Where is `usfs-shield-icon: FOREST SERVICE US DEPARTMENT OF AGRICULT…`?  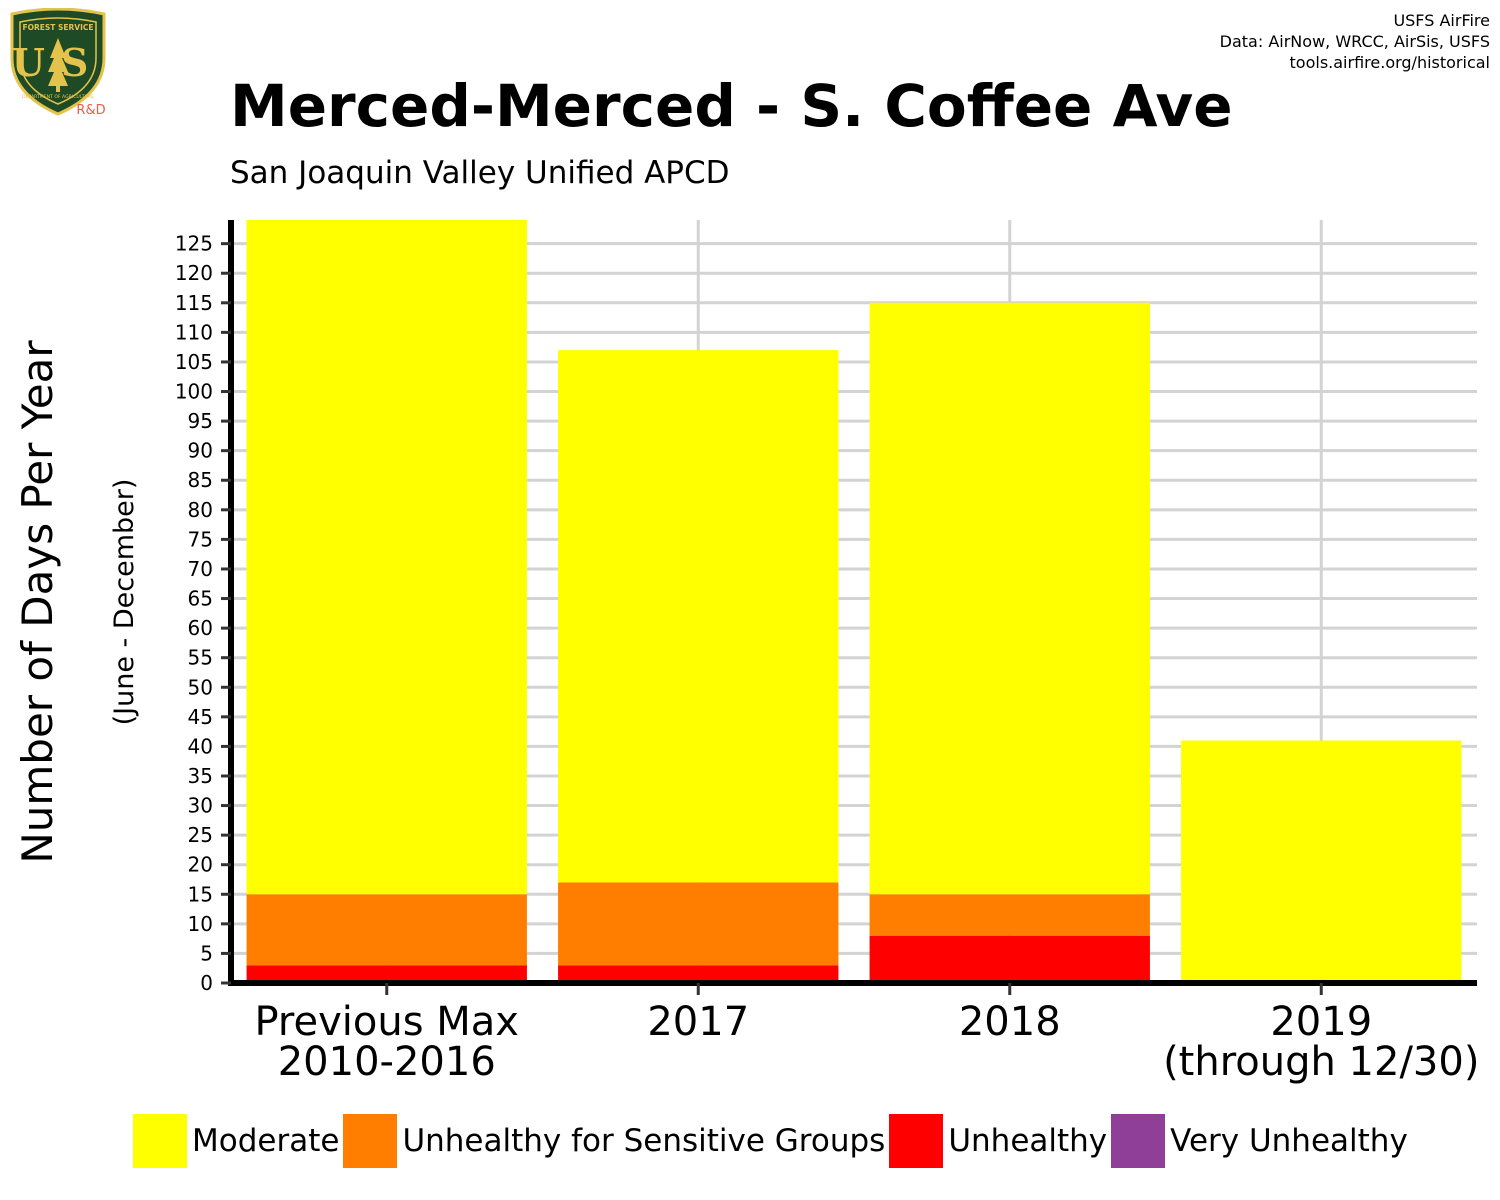 usfs-shield-icon: FOREST SERVICE US DEPARTMENT OF AGRICULT… is located at coordinates (58, 63).